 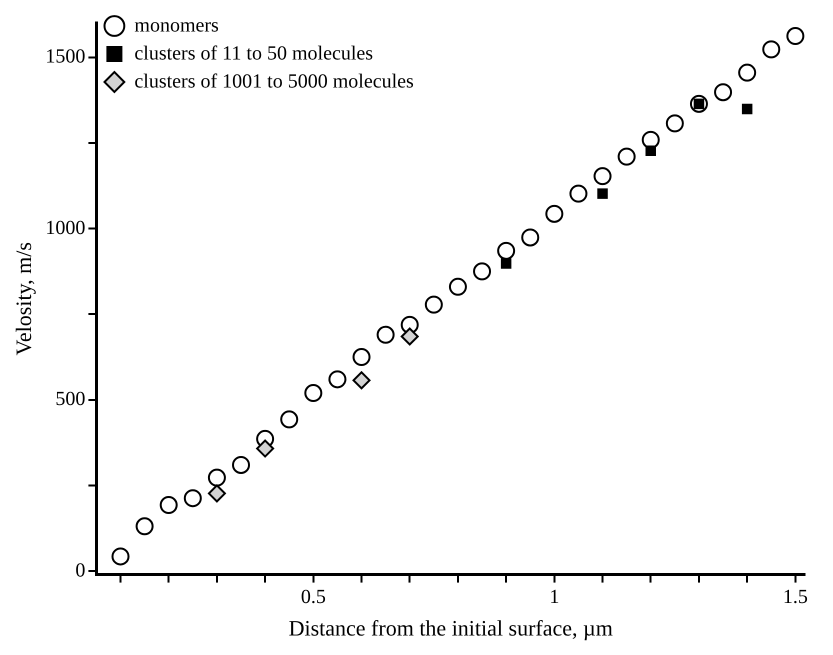 I want to click on legend-label: clusters of 1001 to 5000 molecules, so click(x=274, y=81).